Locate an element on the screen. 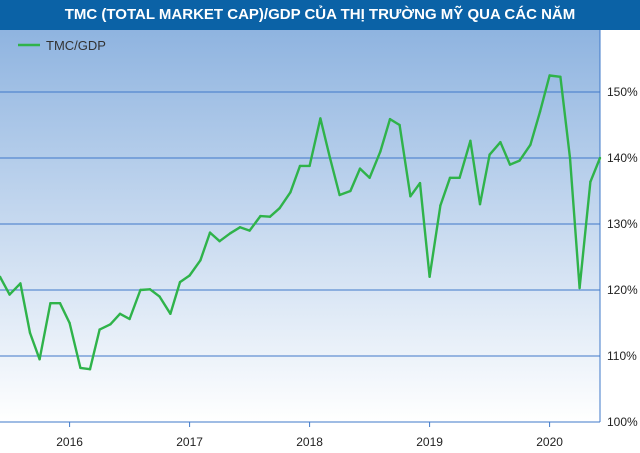 The image size is (640, 453). x-axis: 2016 2017 2018 2019 2020 is located at coordinates (309, 435).